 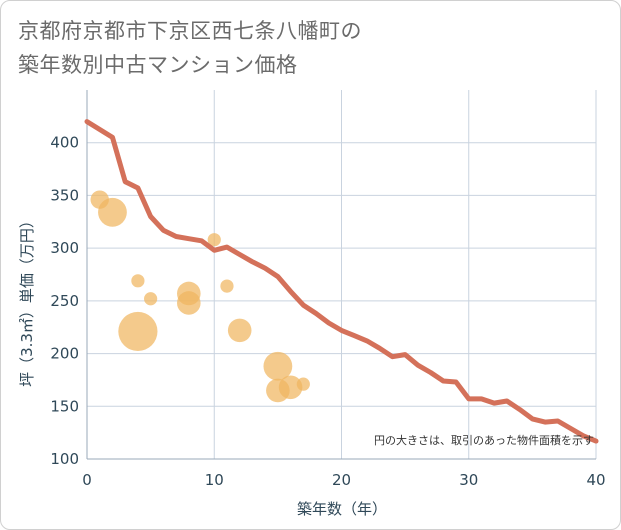 What do you see at coordinates (214, 480) in the screenshot?
I see `x-tick-label: 10` at bounding box center [214, 480].